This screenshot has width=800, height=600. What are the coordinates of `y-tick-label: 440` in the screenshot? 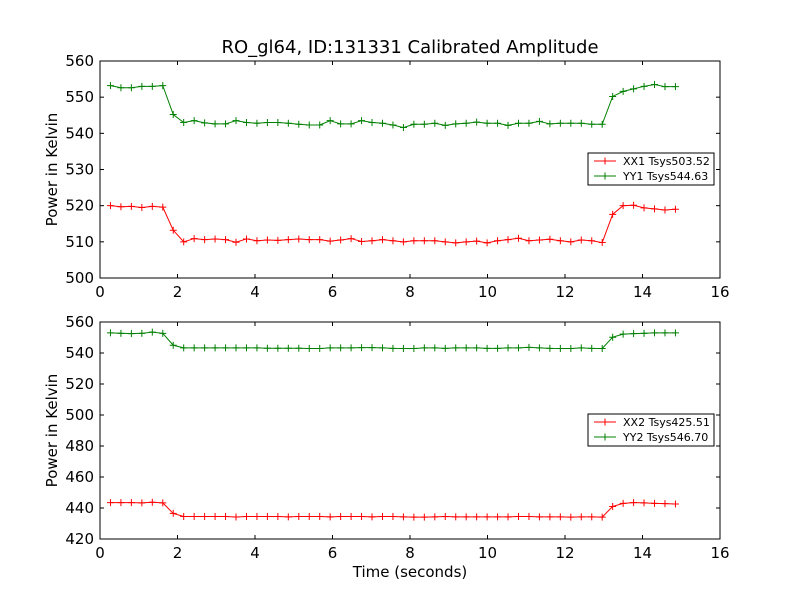 It's located at (79, 508).